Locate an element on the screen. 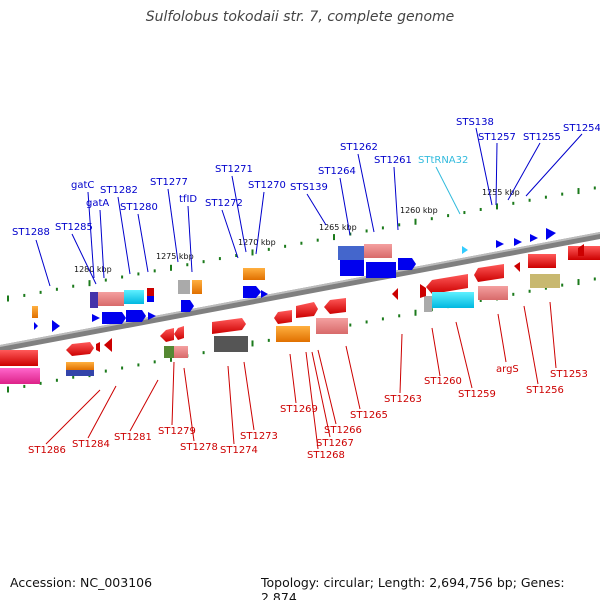 This screenshot has width=600, height=600. gene-label: ST1266 is located at coordinates (343, 430).